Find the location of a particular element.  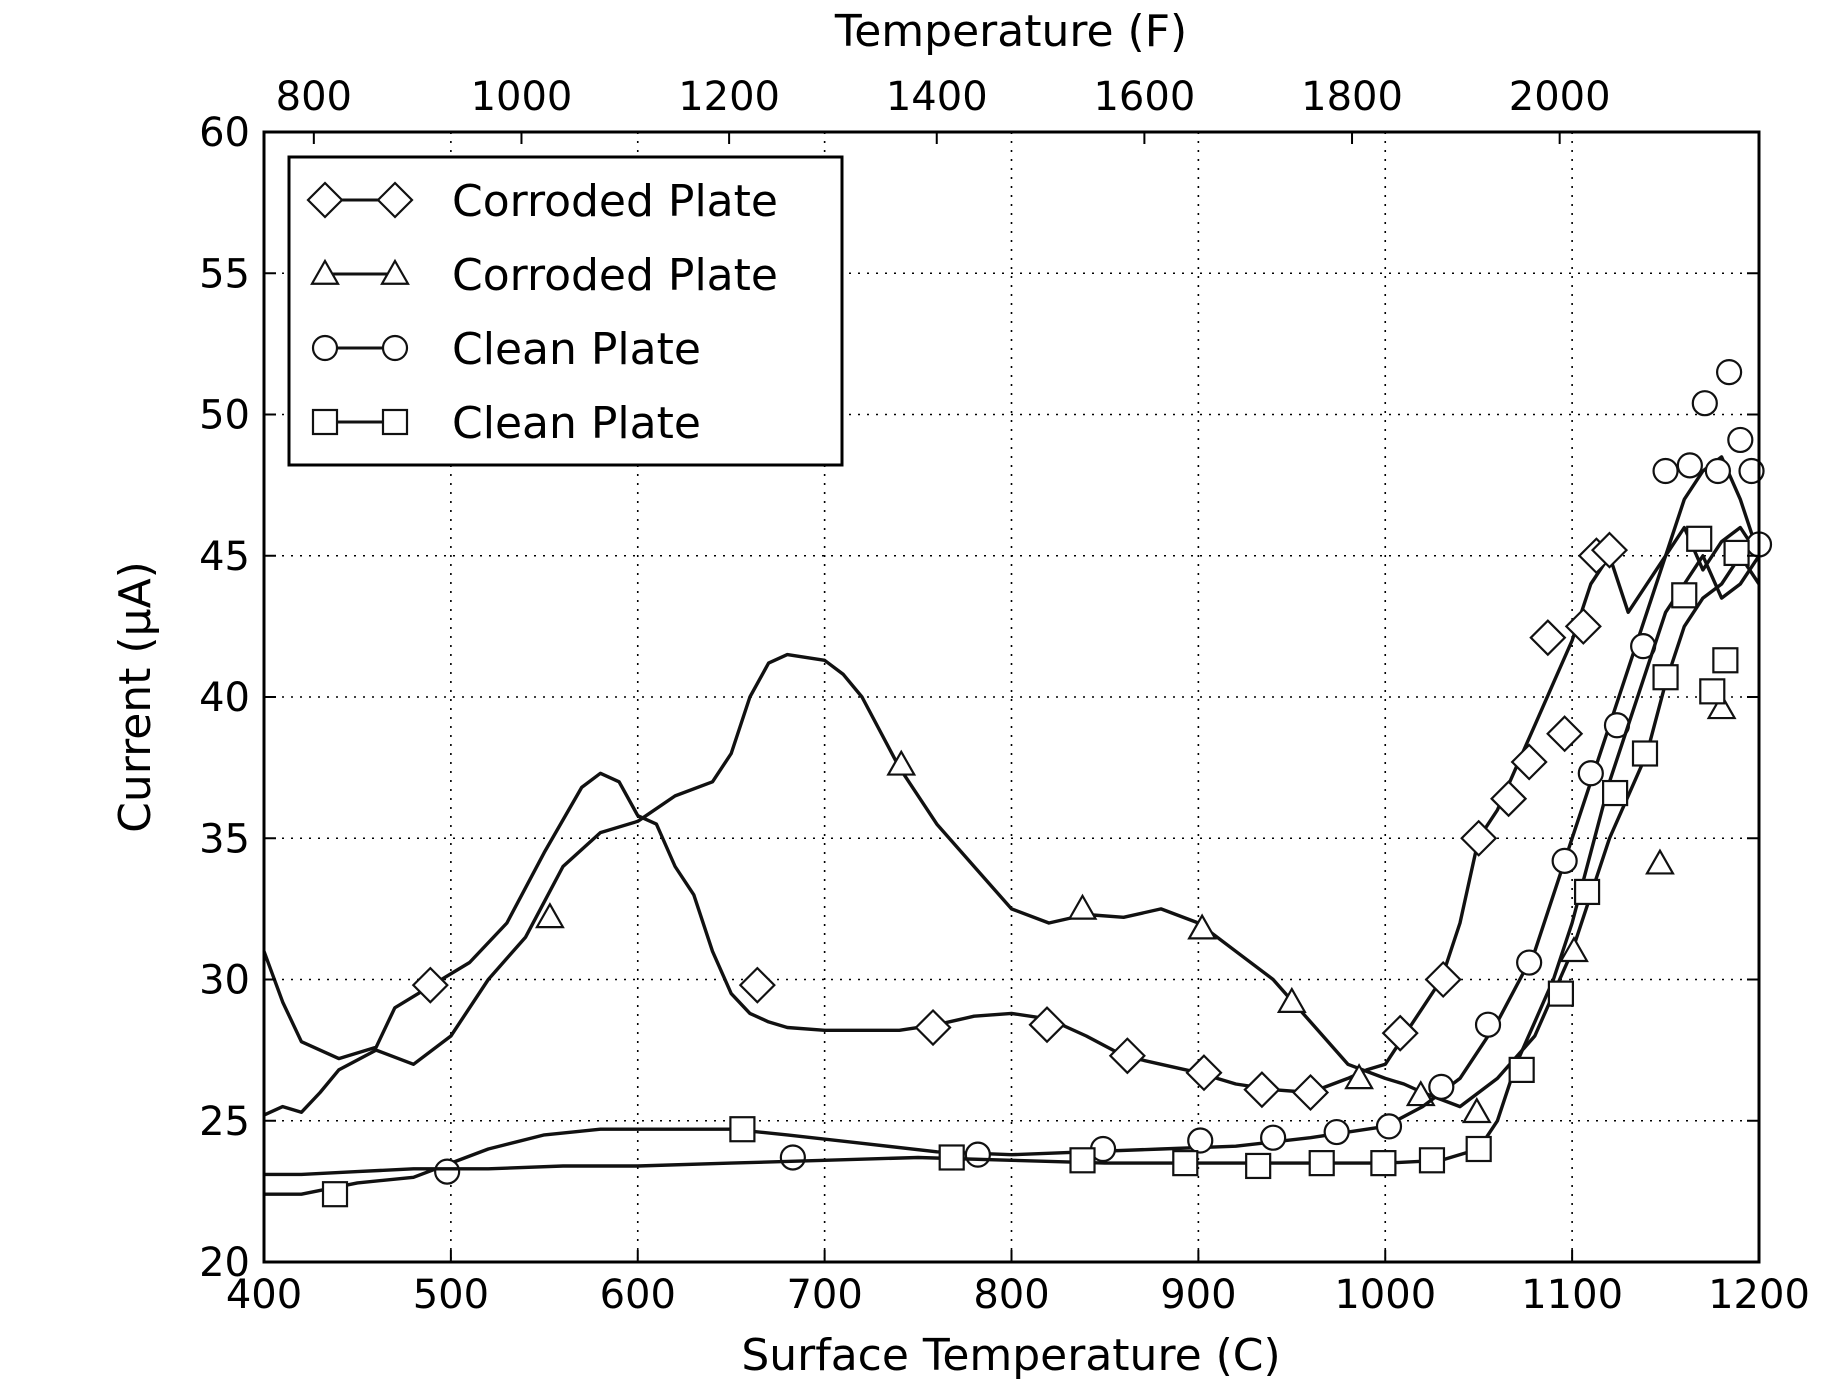

x-tick-label: 900 is located at coordinates (1198, 1295).